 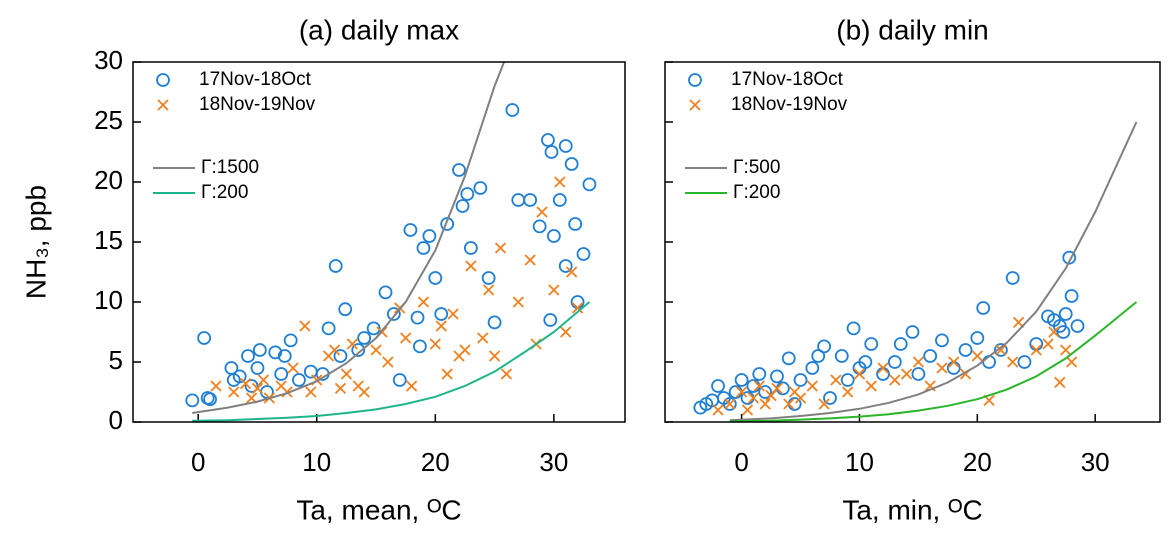 I want to click on y-tick-label: 0, so click(x=116, y=420).